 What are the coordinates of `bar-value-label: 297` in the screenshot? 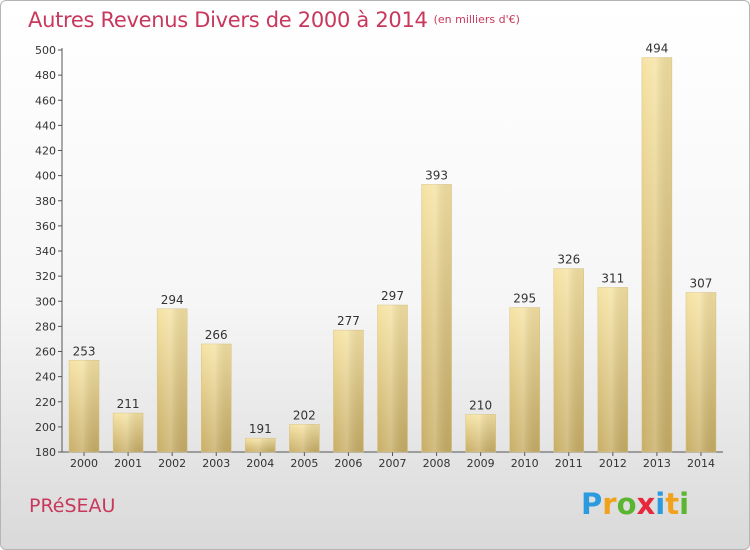 It's located at (392, 296).